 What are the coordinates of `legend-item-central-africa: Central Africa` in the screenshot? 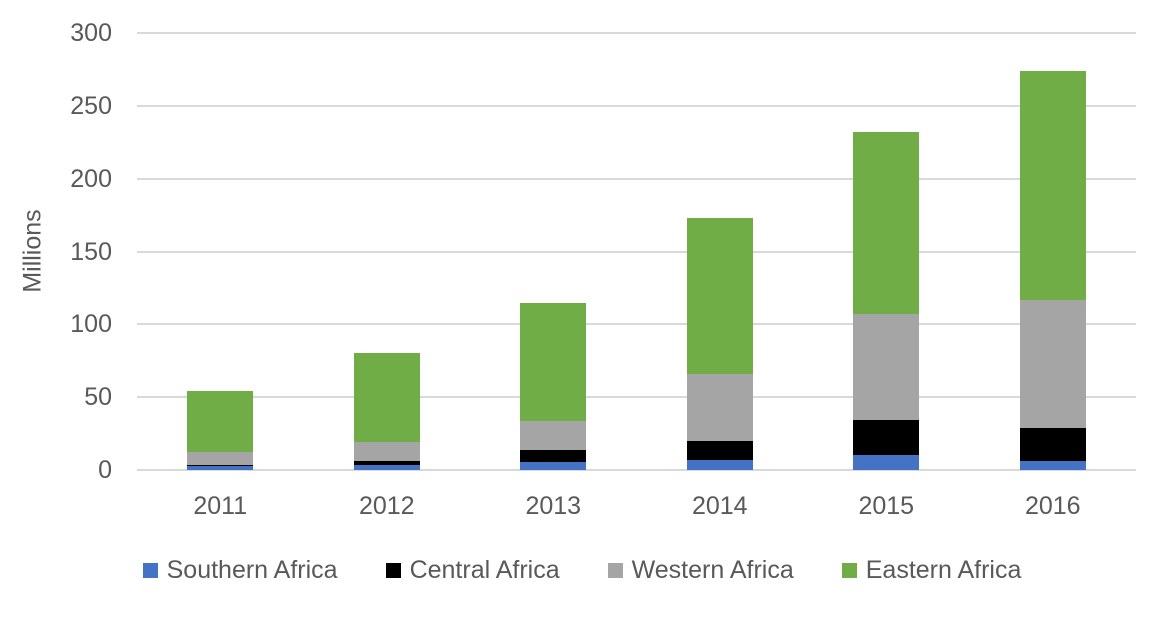 It's located at (472, 570).